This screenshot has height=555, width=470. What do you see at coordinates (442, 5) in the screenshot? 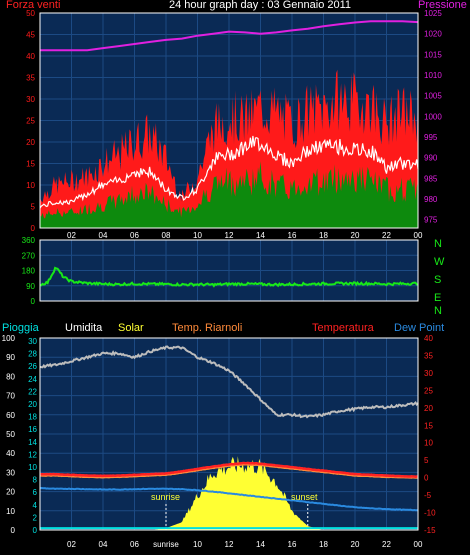
I see `pressure-label: Pressione` at bounding box center [442, 5].